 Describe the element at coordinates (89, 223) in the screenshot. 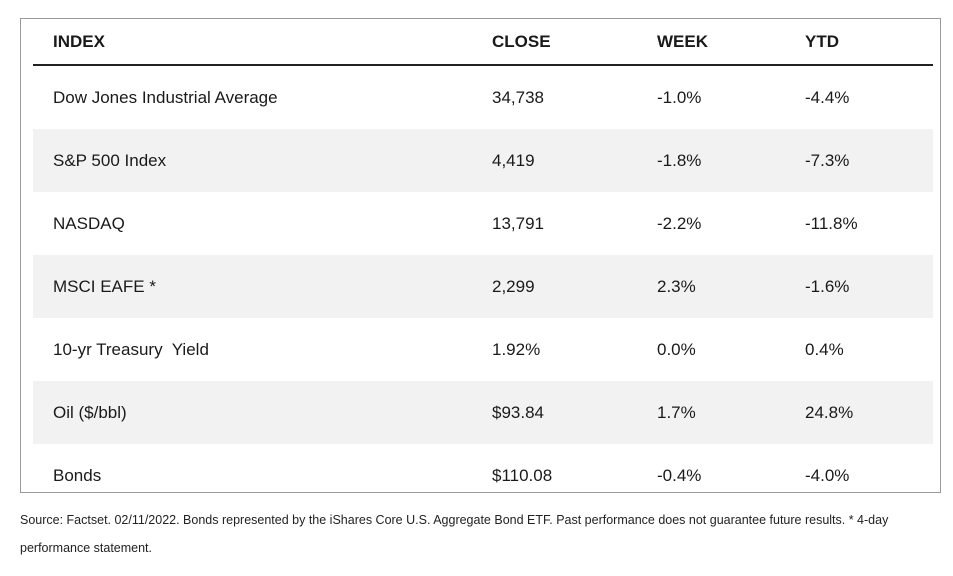

I see `table-cell: NASDAQ` at that location.